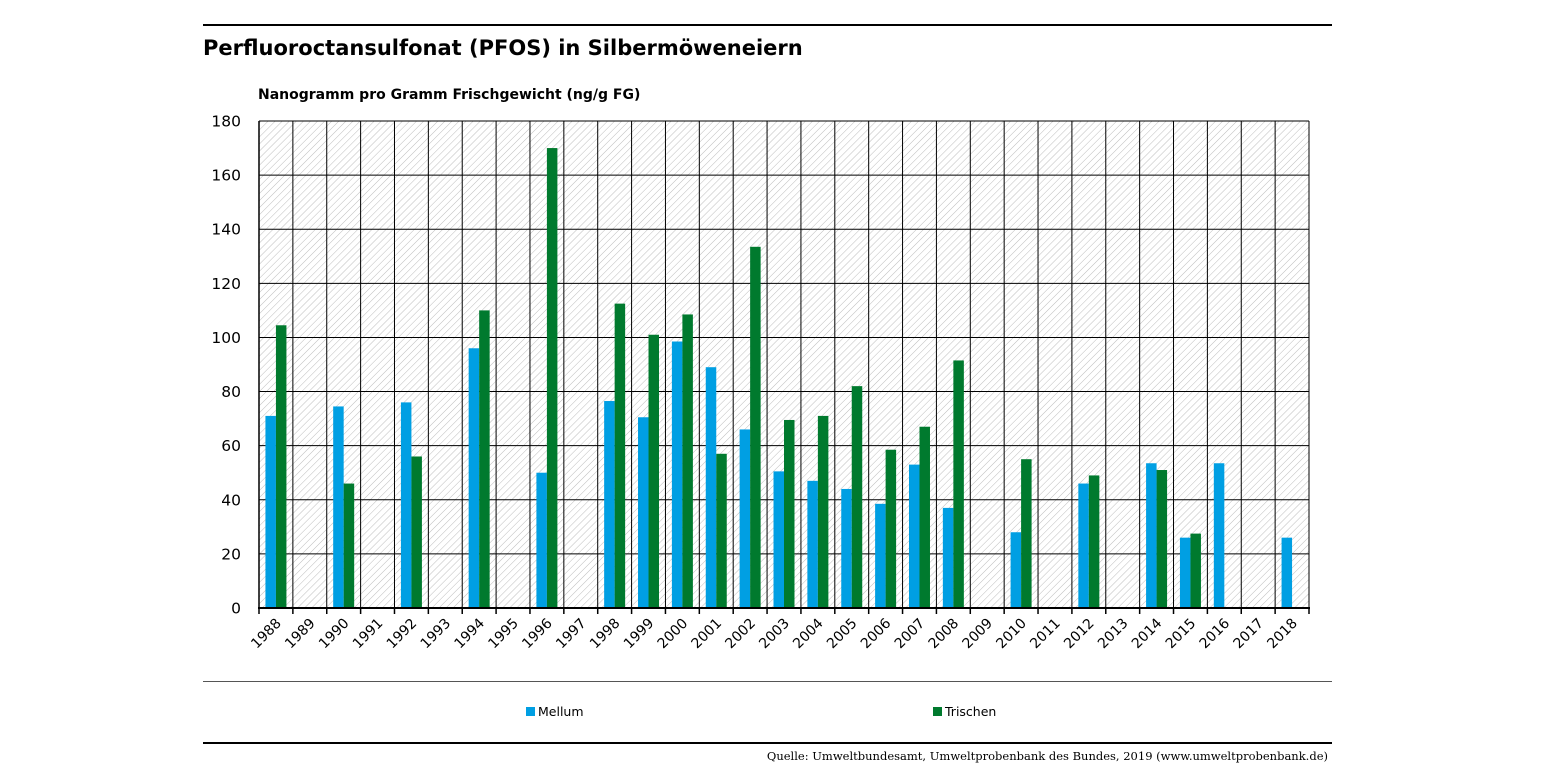  Describe the element at coordinates (880, 555) in the screenshot. I see `bar-mellum-2006` at that location.